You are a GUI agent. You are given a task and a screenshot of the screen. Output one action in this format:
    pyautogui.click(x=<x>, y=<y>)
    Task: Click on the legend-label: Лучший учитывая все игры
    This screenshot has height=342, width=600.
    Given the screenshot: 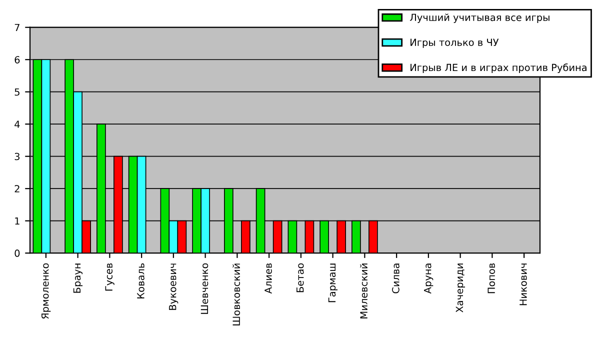 What is the action you would take?
    pyautogui.click(x=480, y=18)
    